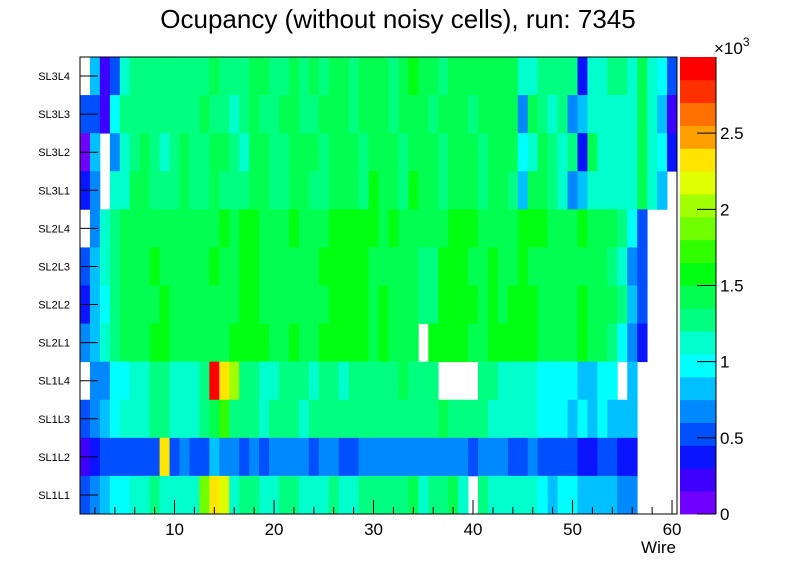 The height and width of the screenshot is (572, 796). I want to click on x-axis-label: Wire, so click(658, 547).